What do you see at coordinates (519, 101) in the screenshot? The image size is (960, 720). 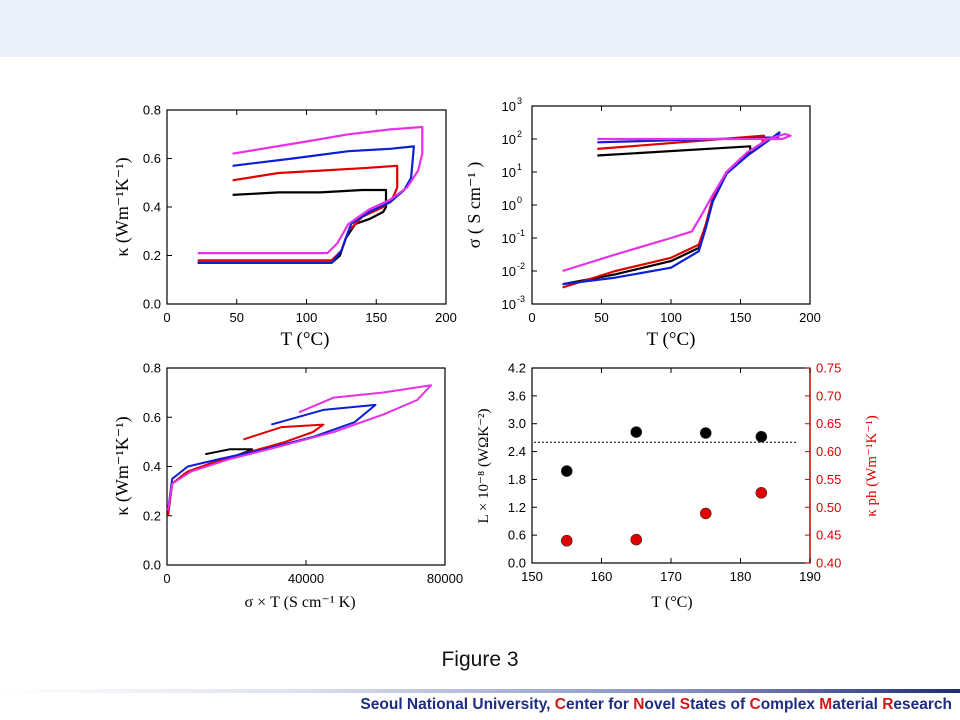 I see `y-tick-exponent: 3` at bounding box center [519, 101].